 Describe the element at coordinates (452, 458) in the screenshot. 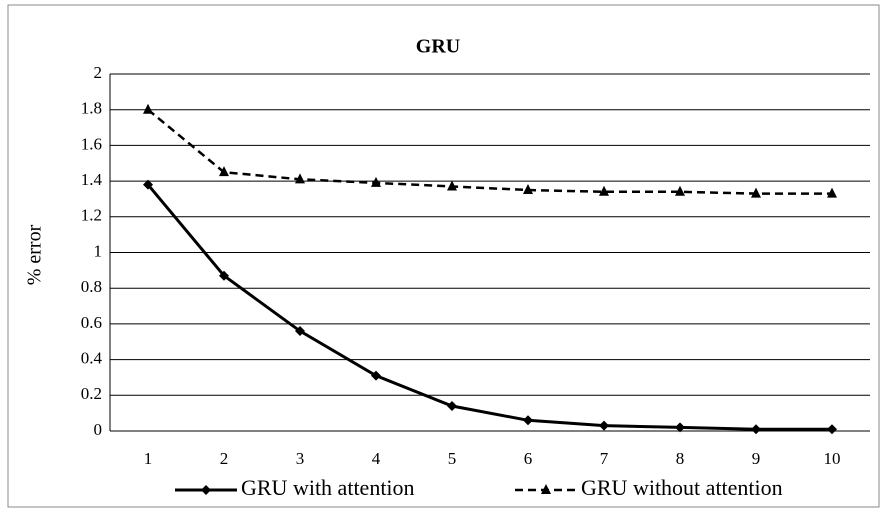

I see `x-tick-label: 5` at that location.